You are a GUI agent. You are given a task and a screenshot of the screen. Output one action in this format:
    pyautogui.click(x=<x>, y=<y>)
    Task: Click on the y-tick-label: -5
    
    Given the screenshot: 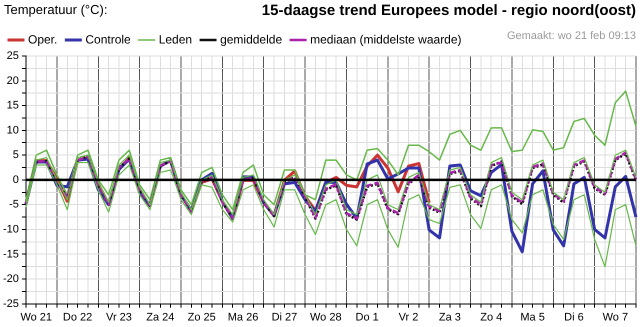 What is the action you would take?
    pyautogui.click(x=14, y=204)
    